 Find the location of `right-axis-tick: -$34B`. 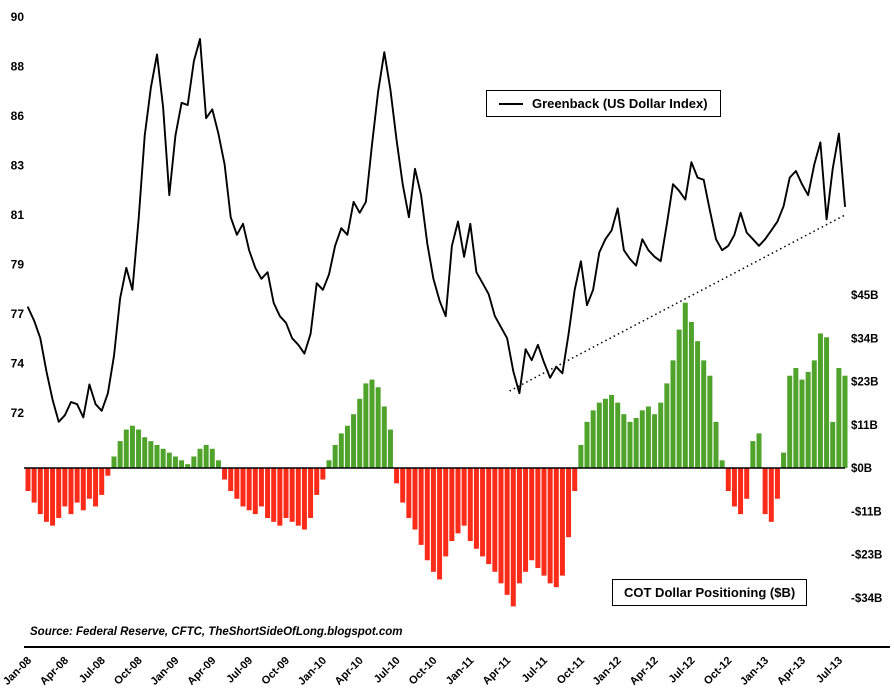

right-axis-tick: -$34B is located at coordinates (866, 599).